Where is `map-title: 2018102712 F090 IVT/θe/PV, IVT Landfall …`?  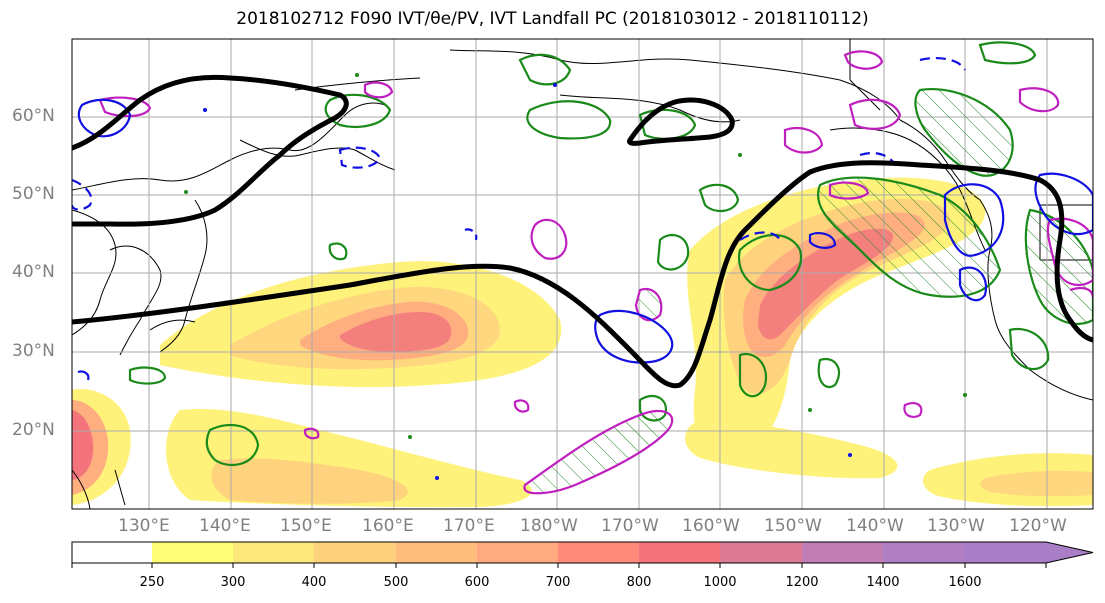
map-title: 2018102712 F090 IVT/θe/PV, IVT Landfall … is located at coordinates (552, 19).